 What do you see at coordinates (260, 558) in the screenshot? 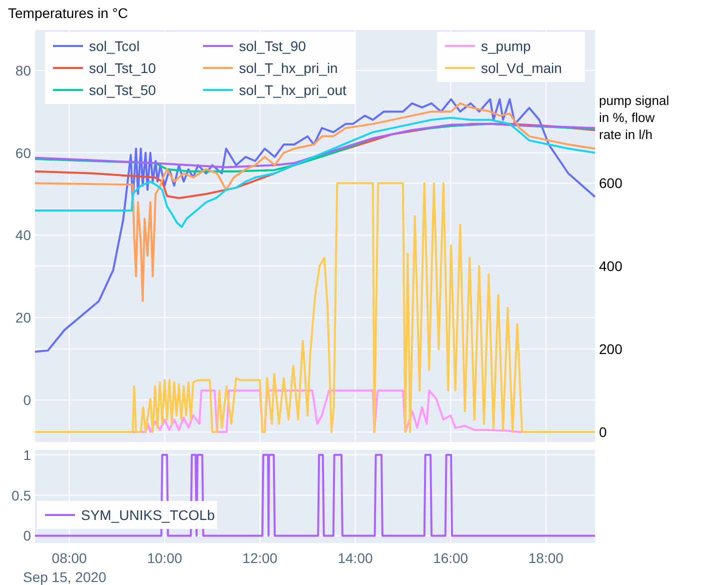
I see `x-tick-label: 12:00` at bounding box center [260, 558].